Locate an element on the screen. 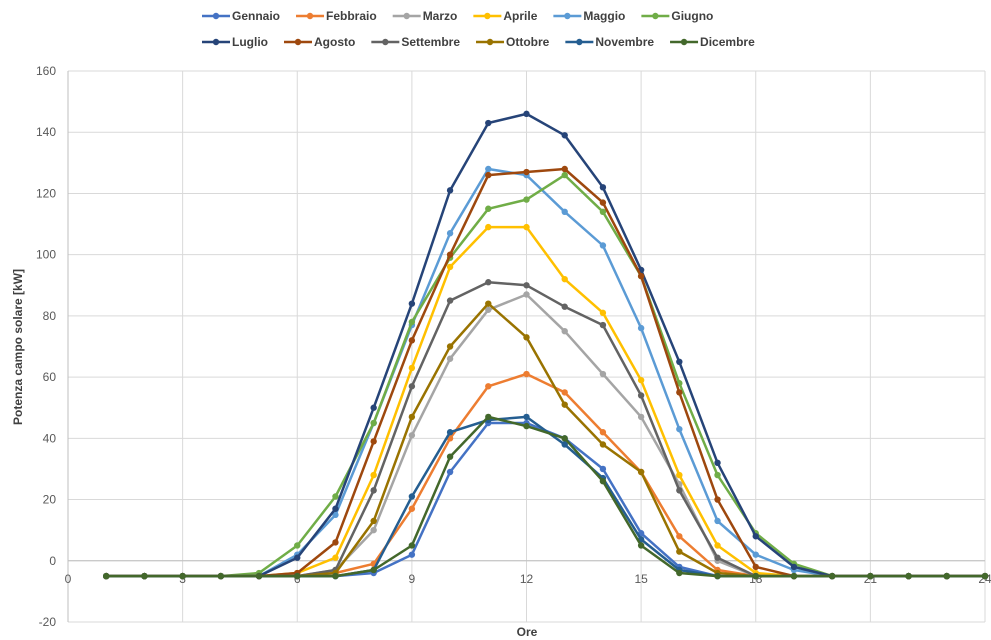 The height and width of the screenshot is (640, 991). x-tick-label: 12 is located at coordinates (527, 579).